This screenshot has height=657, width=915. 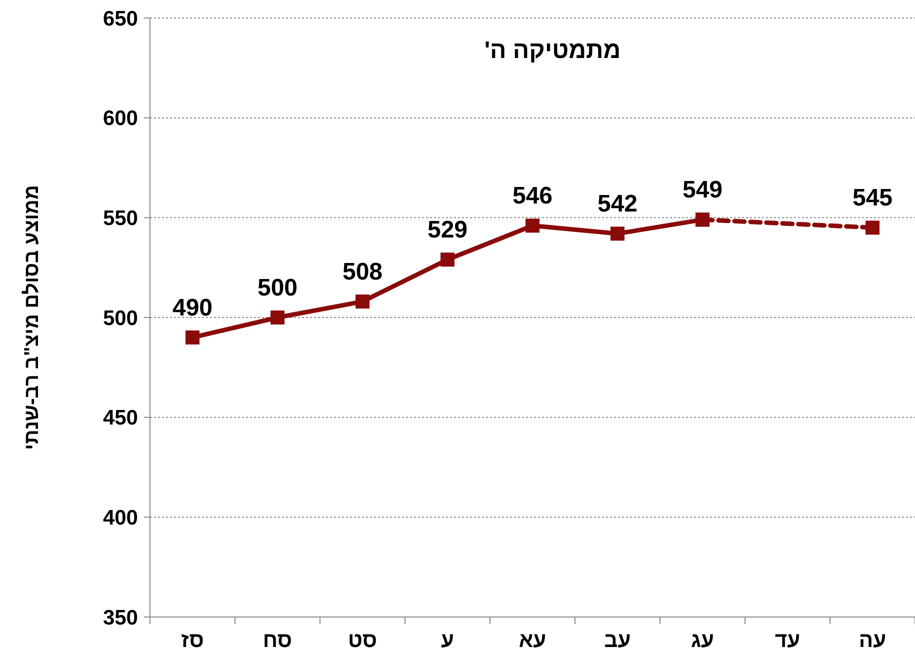 I want to click on x-tick-label: עה, so click(x=872, y=640).